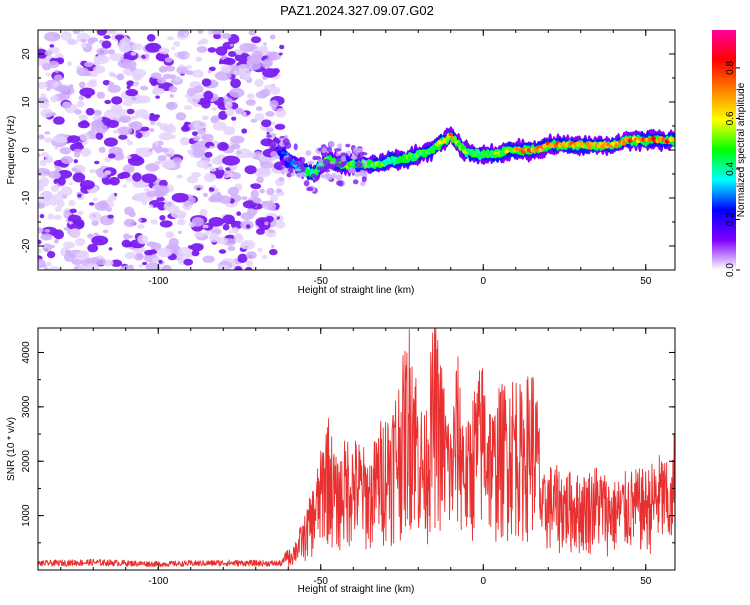 This screenshot has width=750, height=605. Describe the element at coordinates (26, 54) in the screenshot. I see `y-tick-label: 20` at that location.